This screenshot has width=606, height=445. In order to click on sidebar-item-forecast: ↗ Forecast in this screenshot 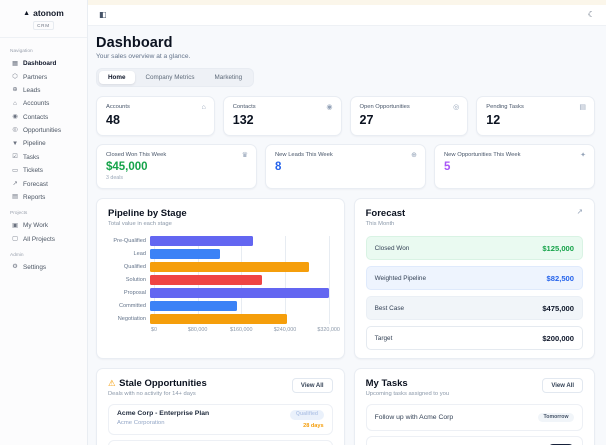, I will do `click(43, 183)`.